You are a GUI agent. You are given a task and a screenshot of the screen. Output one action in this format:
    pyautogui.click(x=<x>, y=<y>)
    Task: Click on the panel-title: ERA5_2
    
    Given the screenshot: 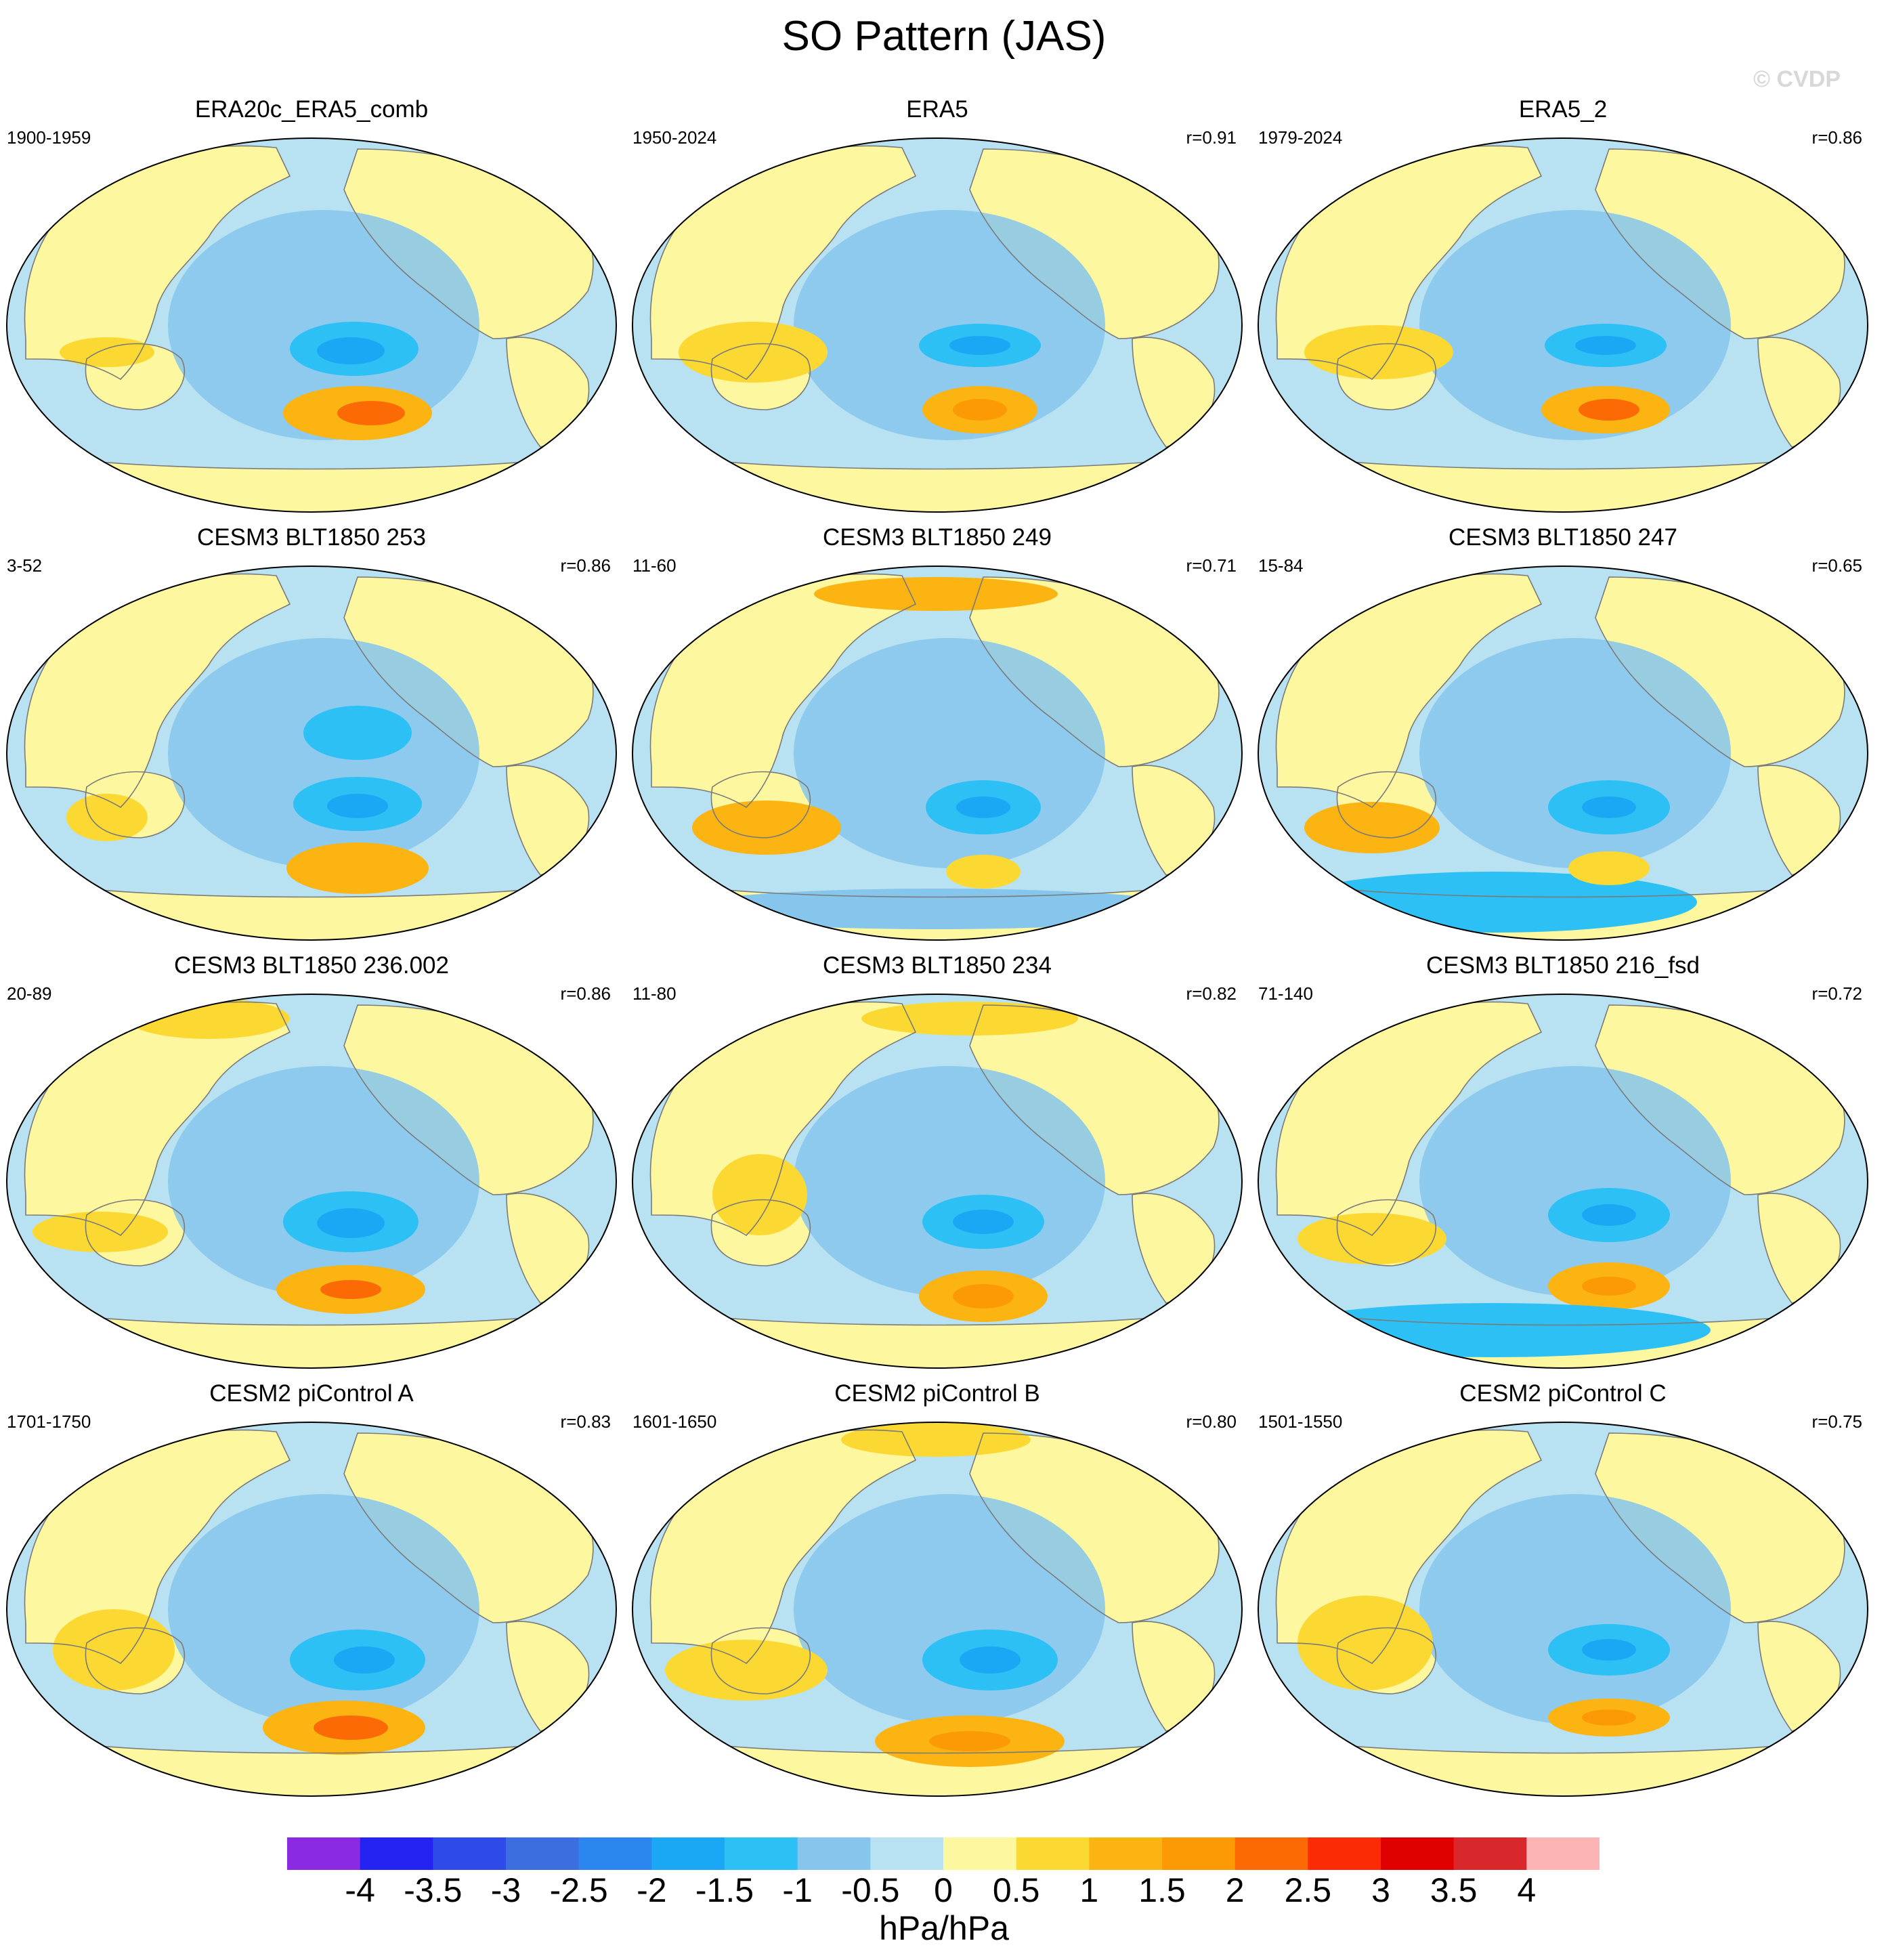 What is the action you would take?
    pyautogui.click(x=1563, y=109)
    